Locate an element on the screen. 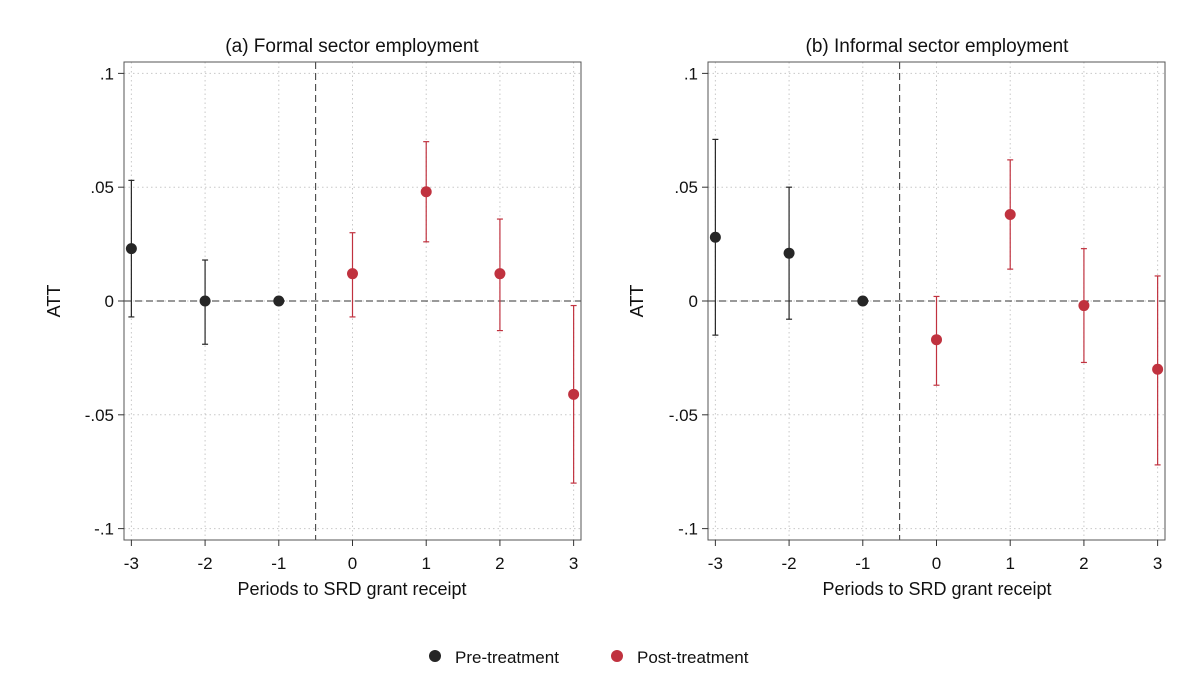 The image size is (1200, 700). legend-marker-pre-treatment is located at coordinates (435, 656).